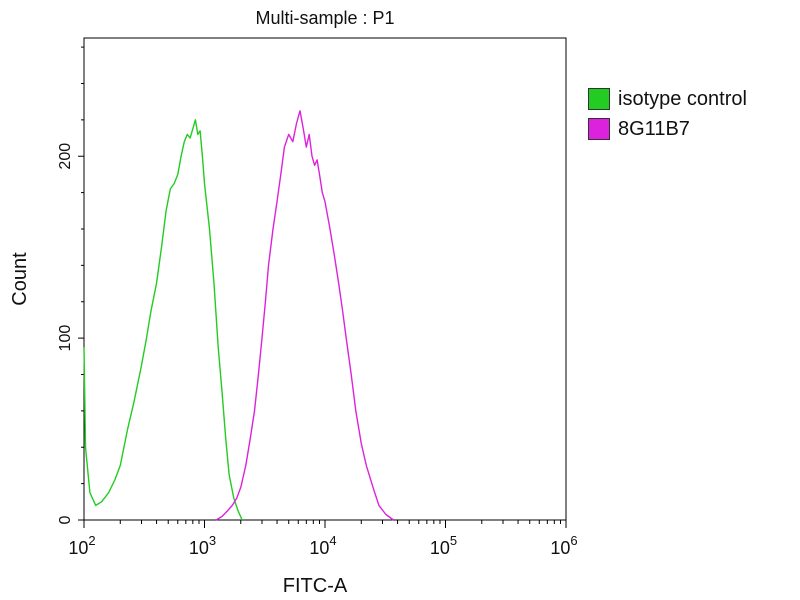 The height and width of the screenshot is (600, 800). I want to click on y-tick-label: 200, so click(65, 156).